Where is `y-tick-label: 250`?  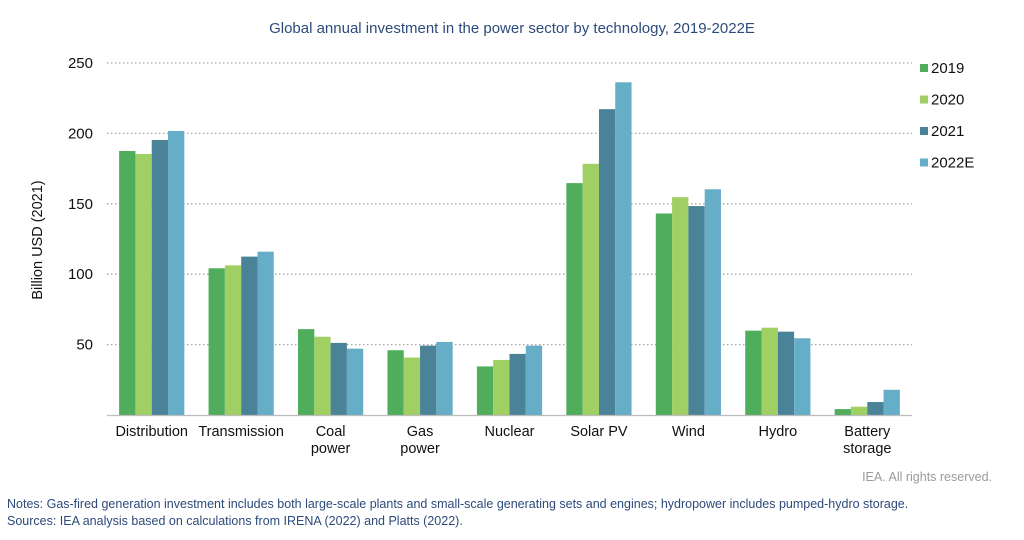
y-tick-label: 250 is located at coordinates (80, 63).